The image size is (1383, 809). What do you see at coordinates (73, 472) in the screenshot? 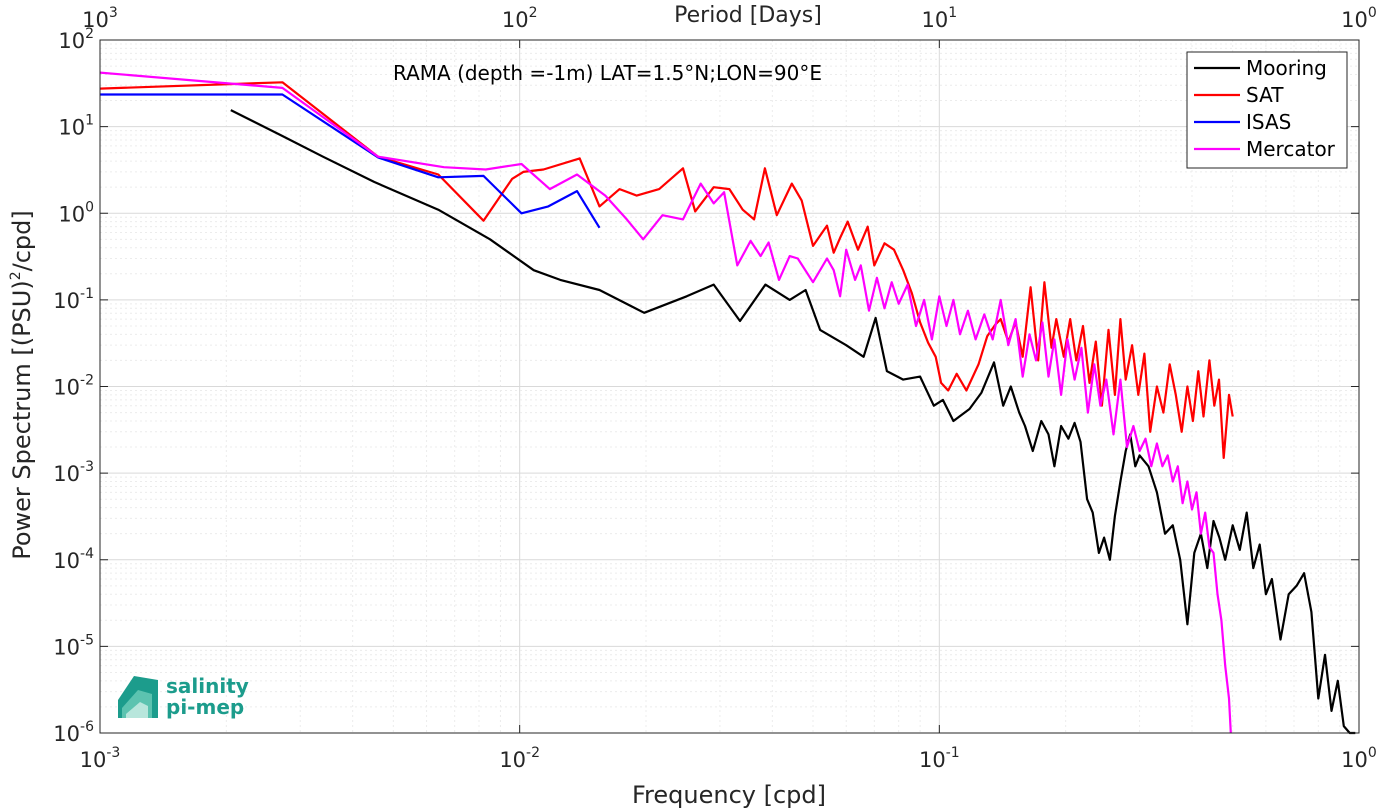
I see `y-tick-label: 10⁻³` at bounding box center [73, 472].